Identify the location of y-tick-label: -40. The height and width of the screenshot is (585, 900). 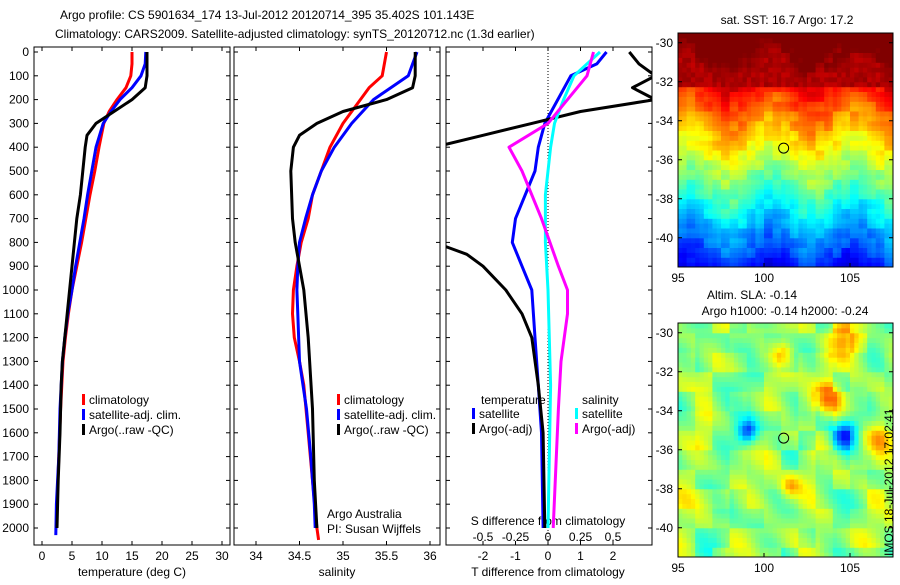
(665, 238).